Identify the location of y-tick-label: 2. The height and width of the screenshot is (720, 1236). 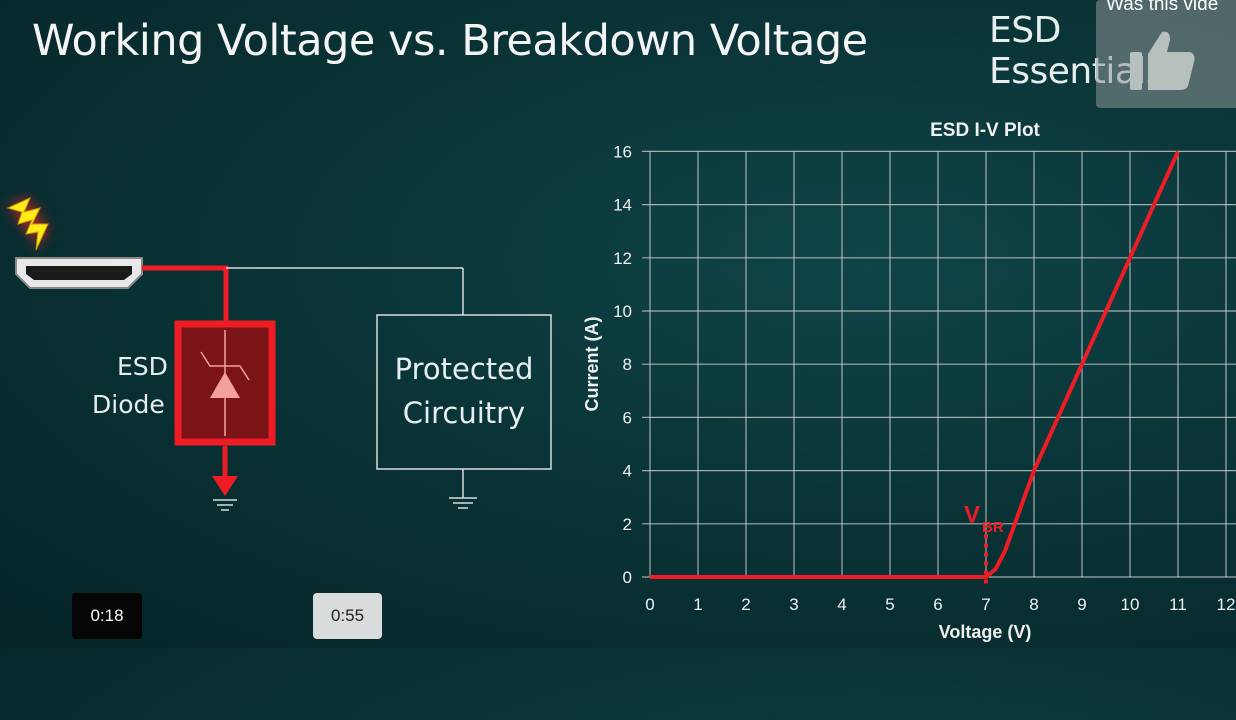
(627, 524).